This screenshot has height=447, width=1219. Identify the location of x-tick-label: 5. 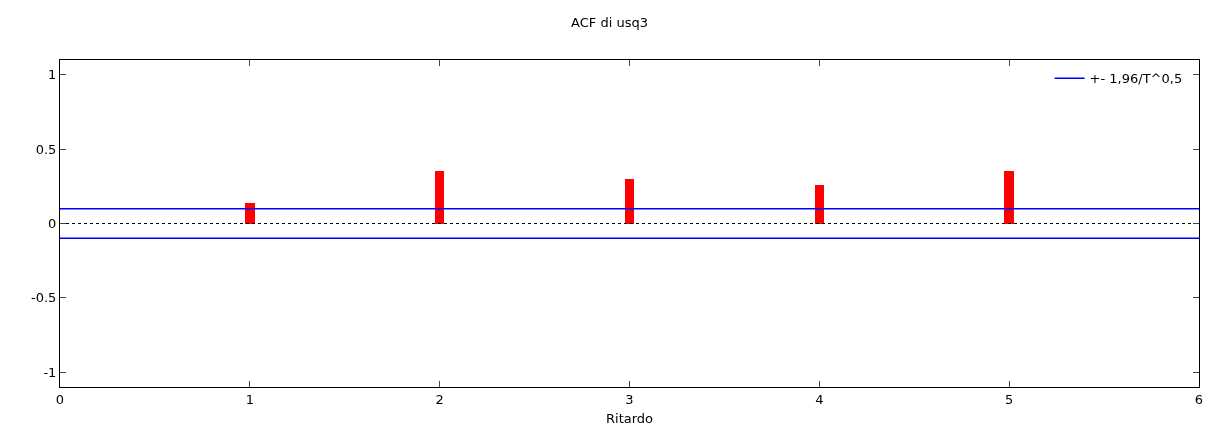
(1009, 399).